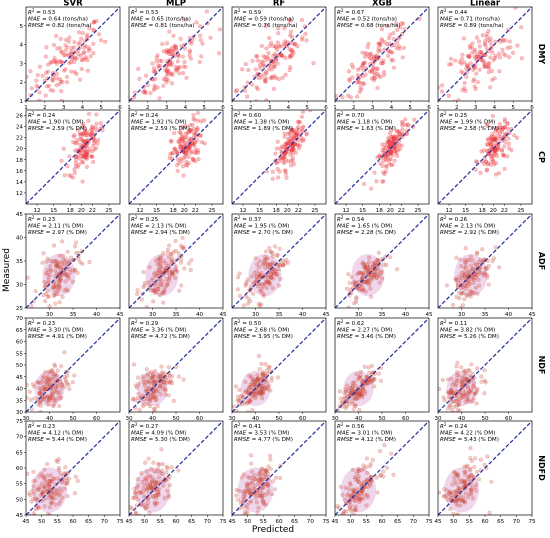  What do you see at coordinates (21, 102) in the screenshot?
I see `y-tick-label: 1` at bounding box center [21, 102].